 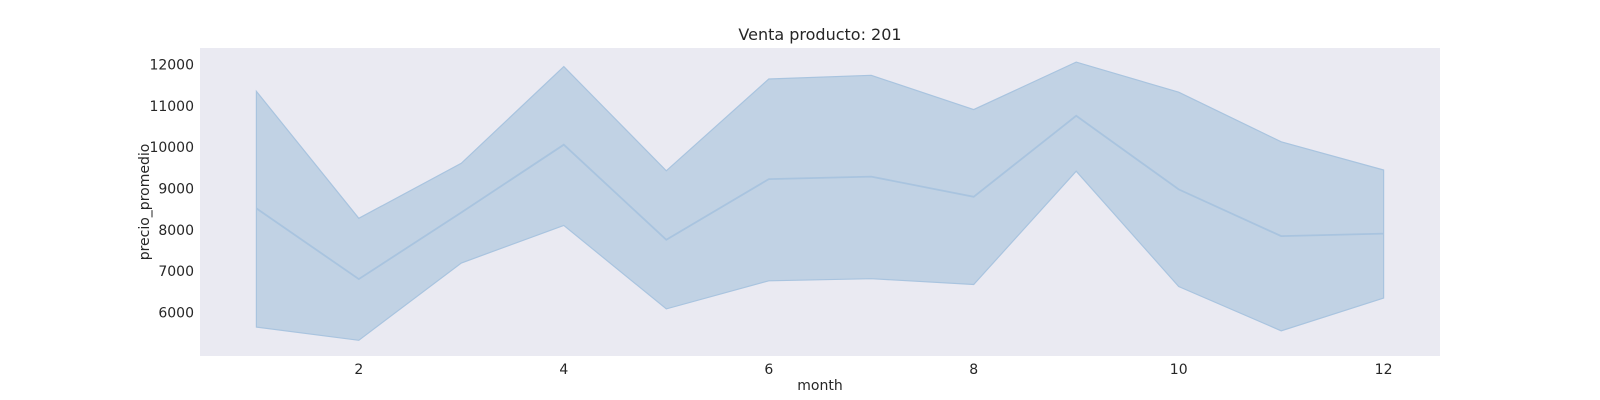 What do you see at coordinates (171, 148) in the screenshot?
I see `y-tick-label: 10000` at bounding box center [171, 148].